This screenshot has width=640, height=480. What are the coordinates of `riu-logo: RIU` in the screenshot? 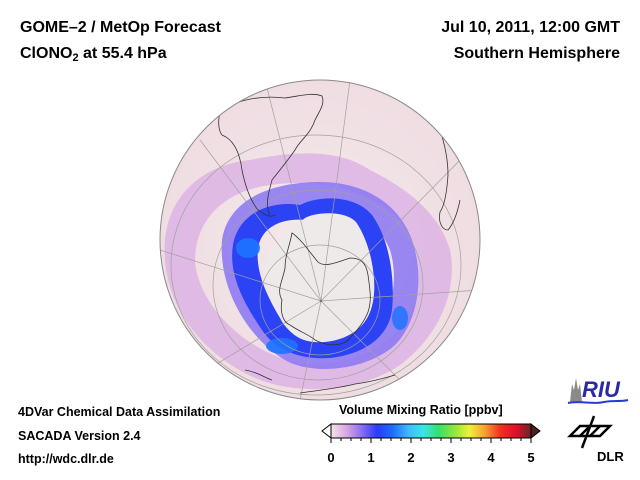 It's located at (598, 390).